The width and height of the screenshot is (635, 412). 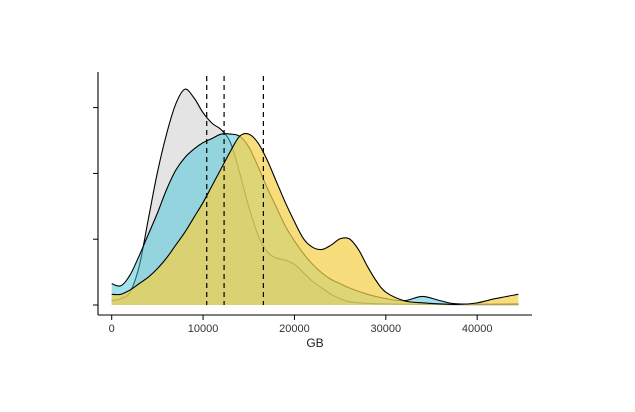 I want to click on x-tick-label: 10000, so click(x=203, y=329).